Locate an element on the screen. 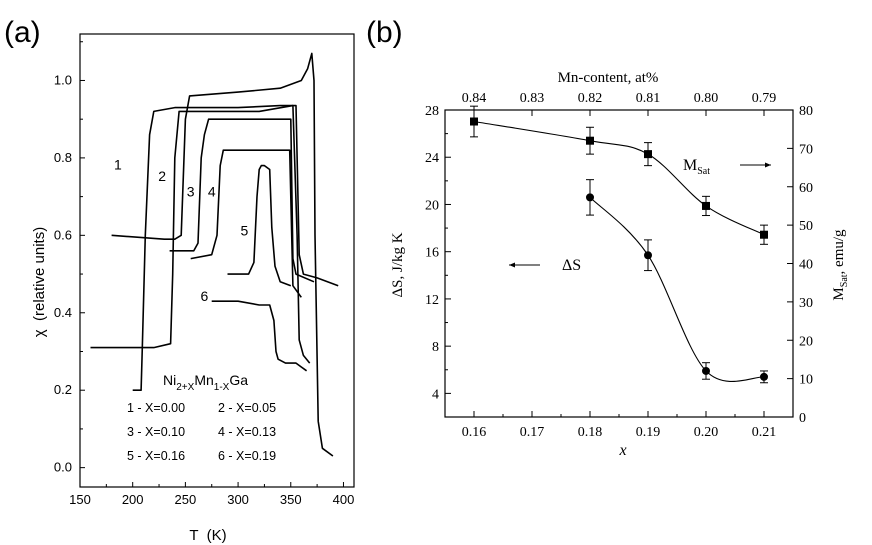  panel-a-y-ticks: 0.0 0.2 0.4 0.6 0.8 1.0 is located at coordinates (69, 258).